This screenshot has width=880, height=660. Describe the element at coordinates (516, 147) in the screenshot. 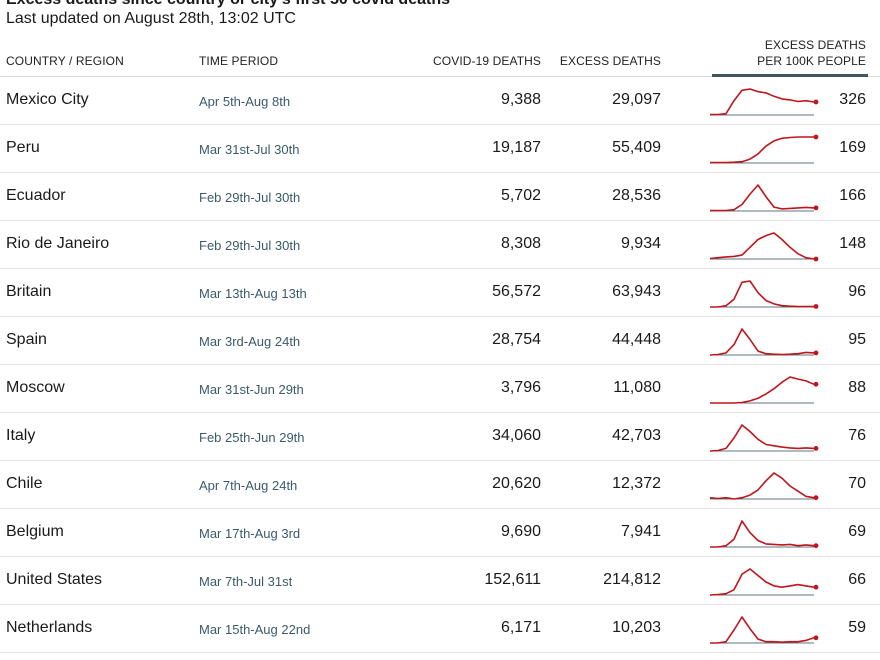

I see `covid-deaths-value: 19,187` at that location.